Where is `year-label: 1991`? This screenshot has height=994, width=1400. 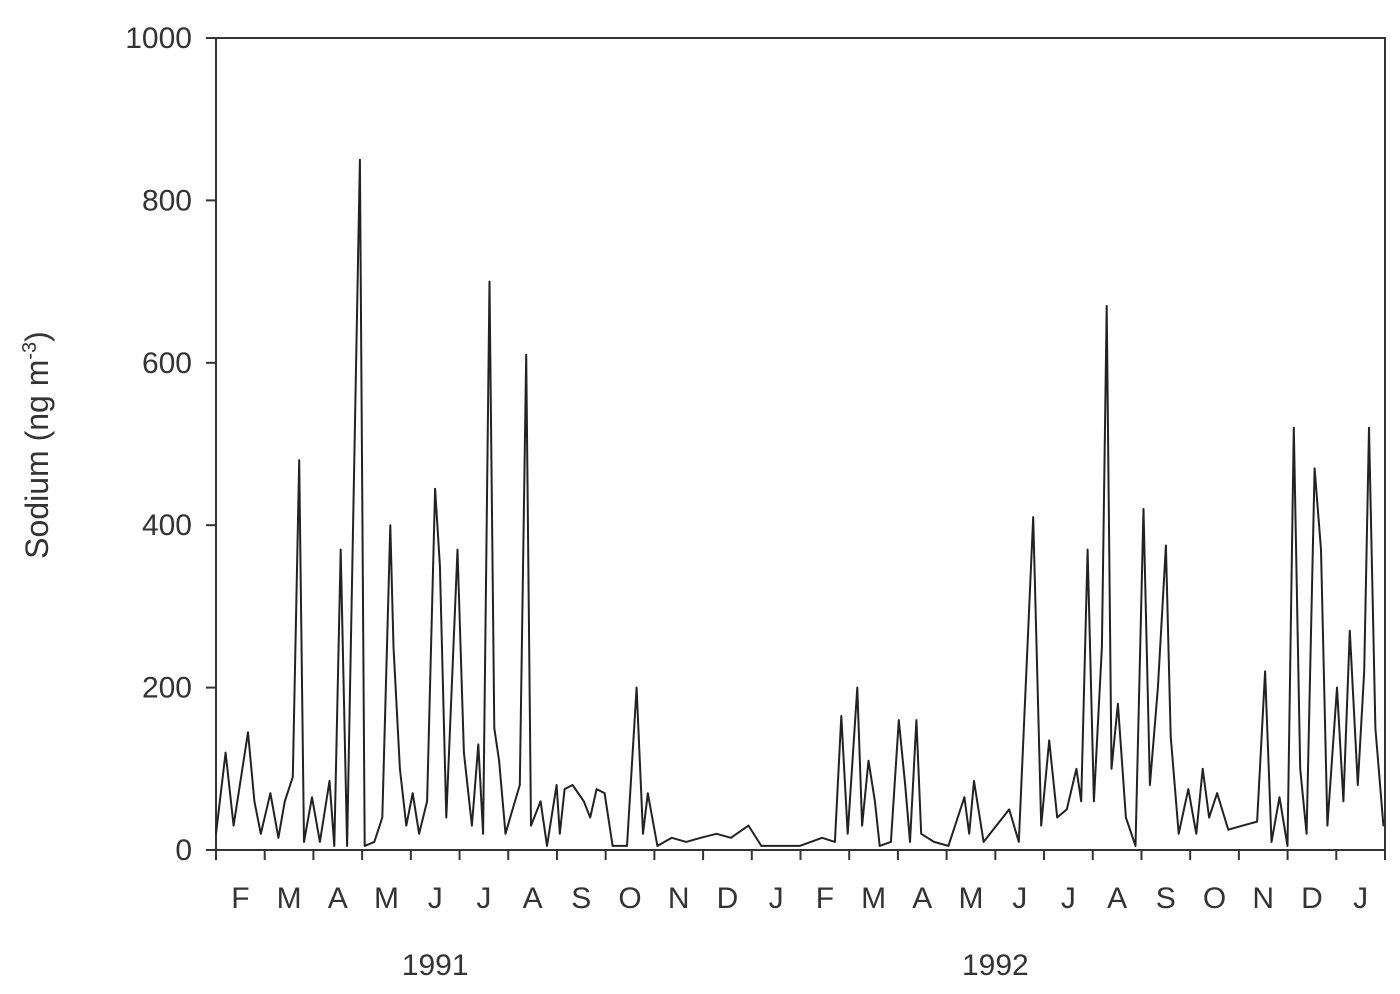 year-label: 1991 is located at coordinates (435, 965).